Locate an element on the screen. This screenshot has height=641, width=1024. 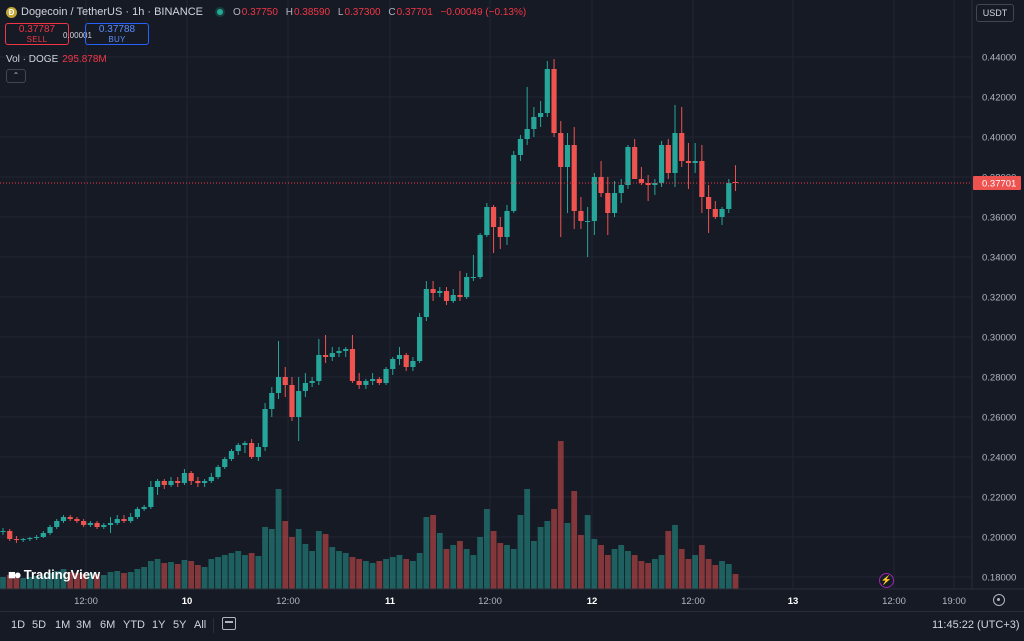
range-6m-button: 6M is located at coordinates (108, 625).